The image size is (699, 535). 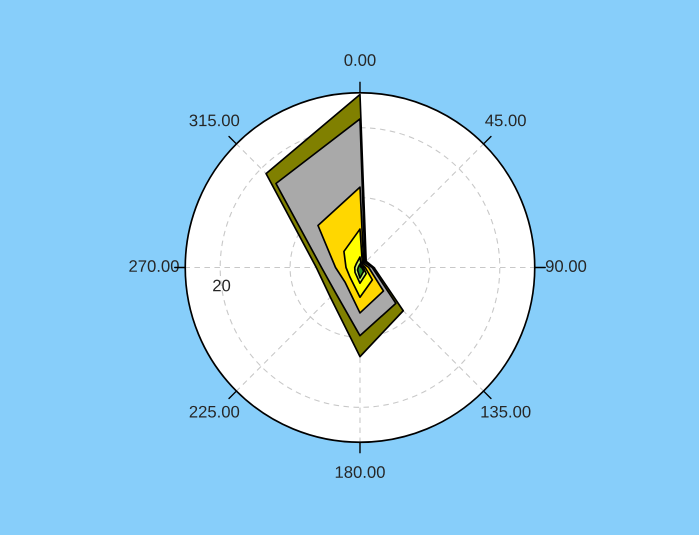 What do you see at coordinates (505, 412) in the screenshot?
I see `spoke-label: 135.00` at bounding box center [505, 412].